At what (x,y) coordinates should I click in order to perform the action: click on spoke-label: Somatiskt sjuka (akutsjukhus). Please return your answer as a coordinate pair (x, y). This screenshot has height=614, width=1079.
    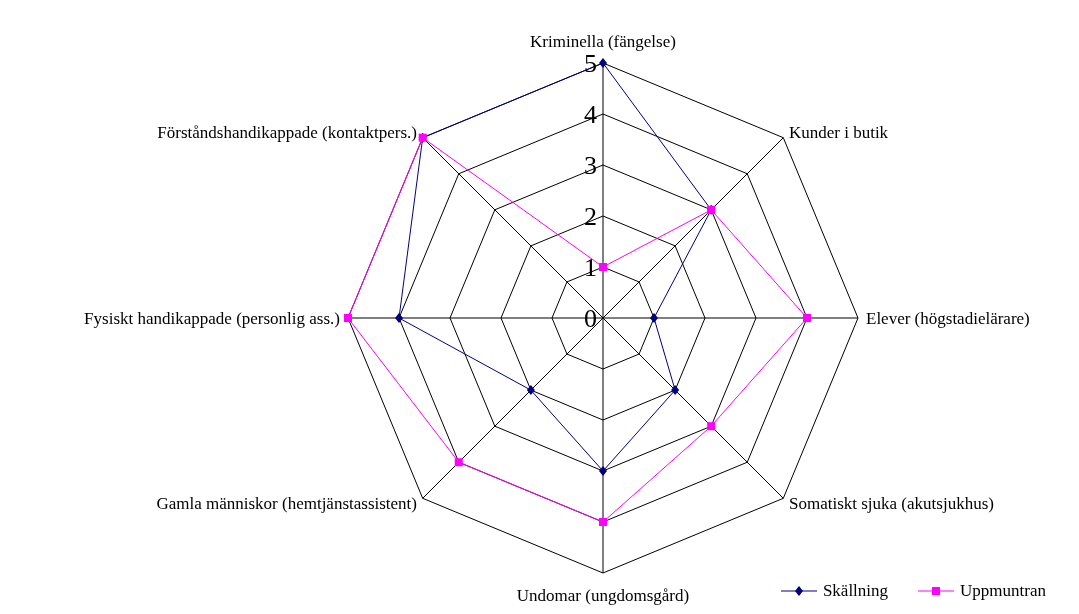
    Looking at the image, I should click on (891, 504).